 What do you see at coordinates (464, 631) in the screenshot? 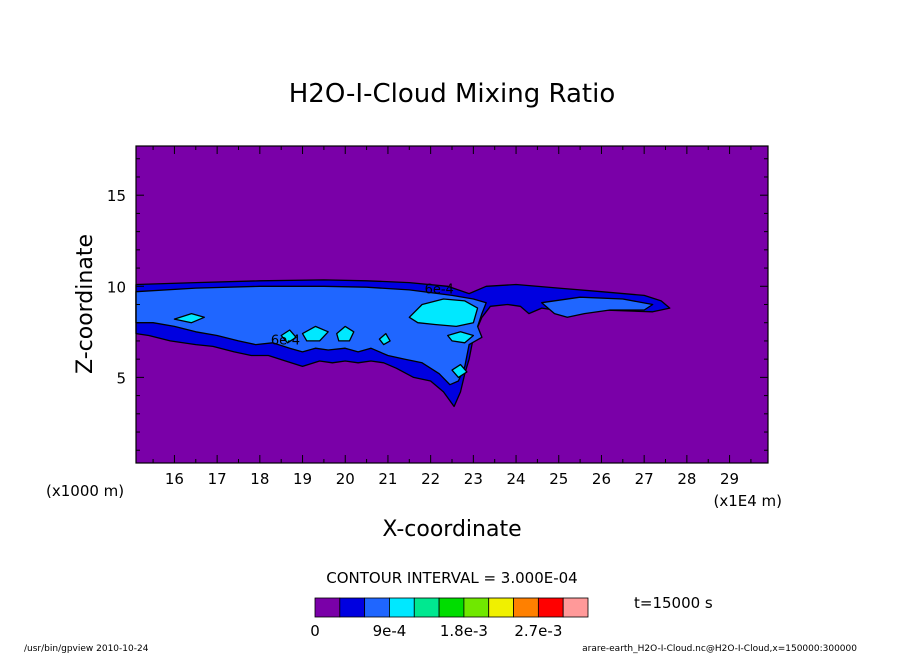
I see `colorbar-label: 1.8e-3` at bounding box center [464, 631].